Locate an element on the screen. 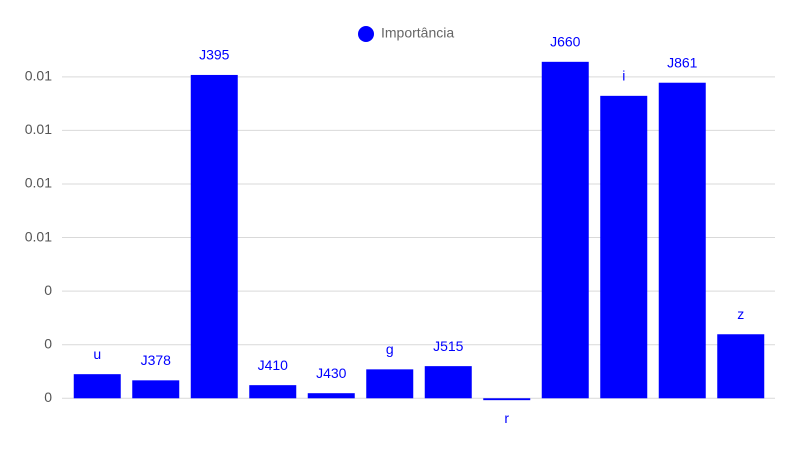 The height and width of the screenshot is (455, 800). data-label: i is located at coordinates (623, 76).